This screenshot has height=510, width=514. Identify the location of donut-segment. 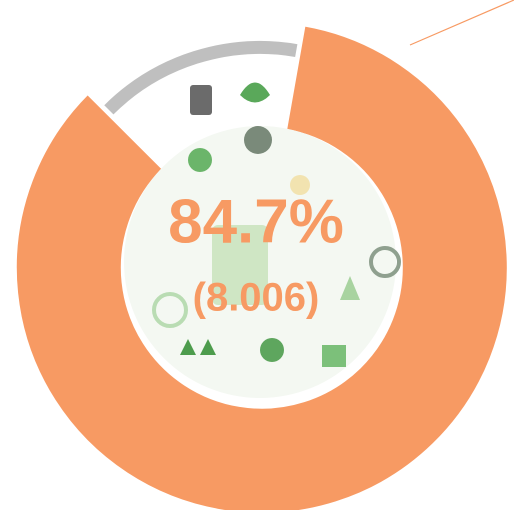
(200, 78).